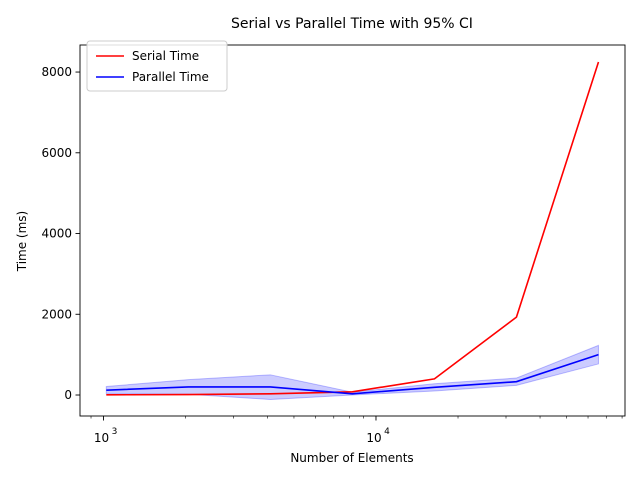 This screenshot has height=480, width=640. I want to click on x-tick-label-0: 10, so click(101, 438).